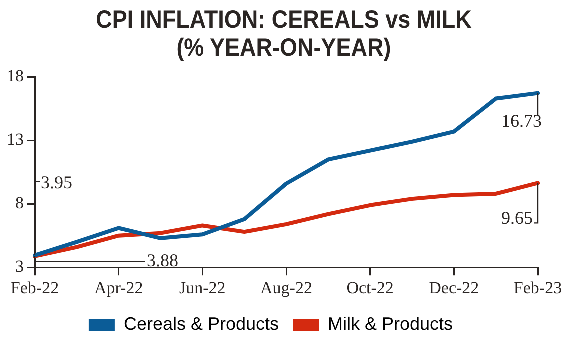  I want to click on annotation: 16.73, so click(522, 121).